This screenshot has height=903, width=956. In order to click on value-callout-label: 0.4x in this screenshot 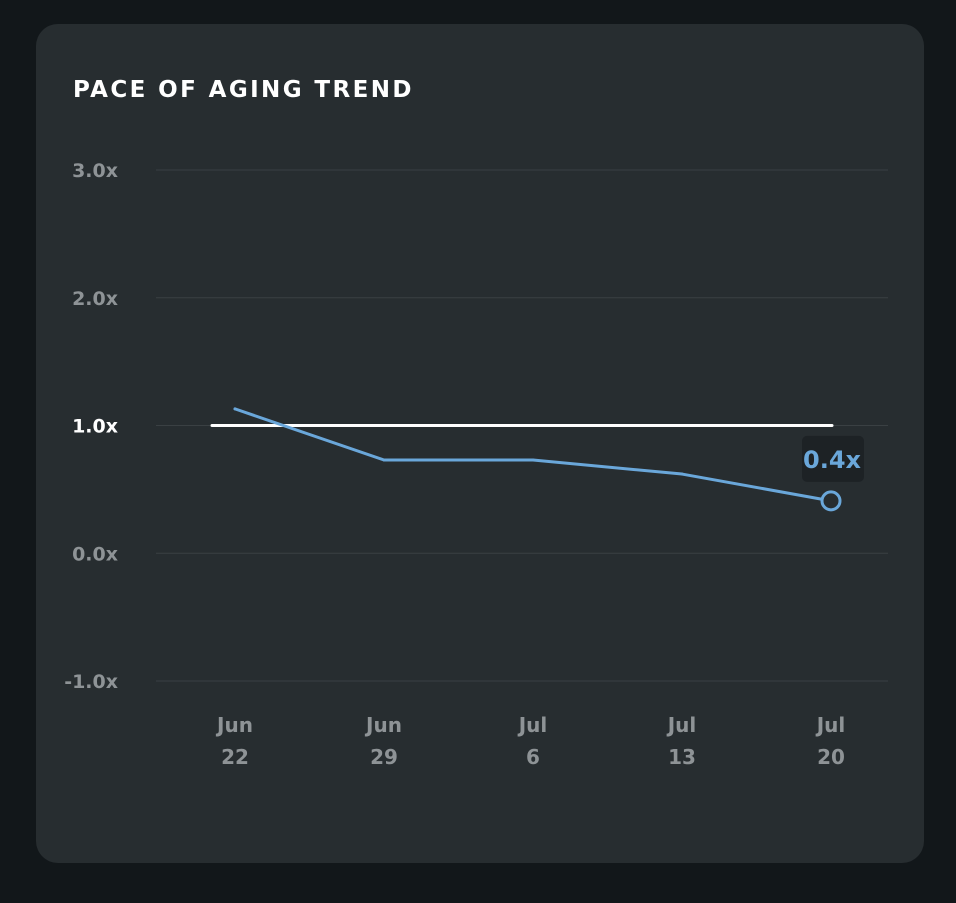, I will do `click(832, 460)`.